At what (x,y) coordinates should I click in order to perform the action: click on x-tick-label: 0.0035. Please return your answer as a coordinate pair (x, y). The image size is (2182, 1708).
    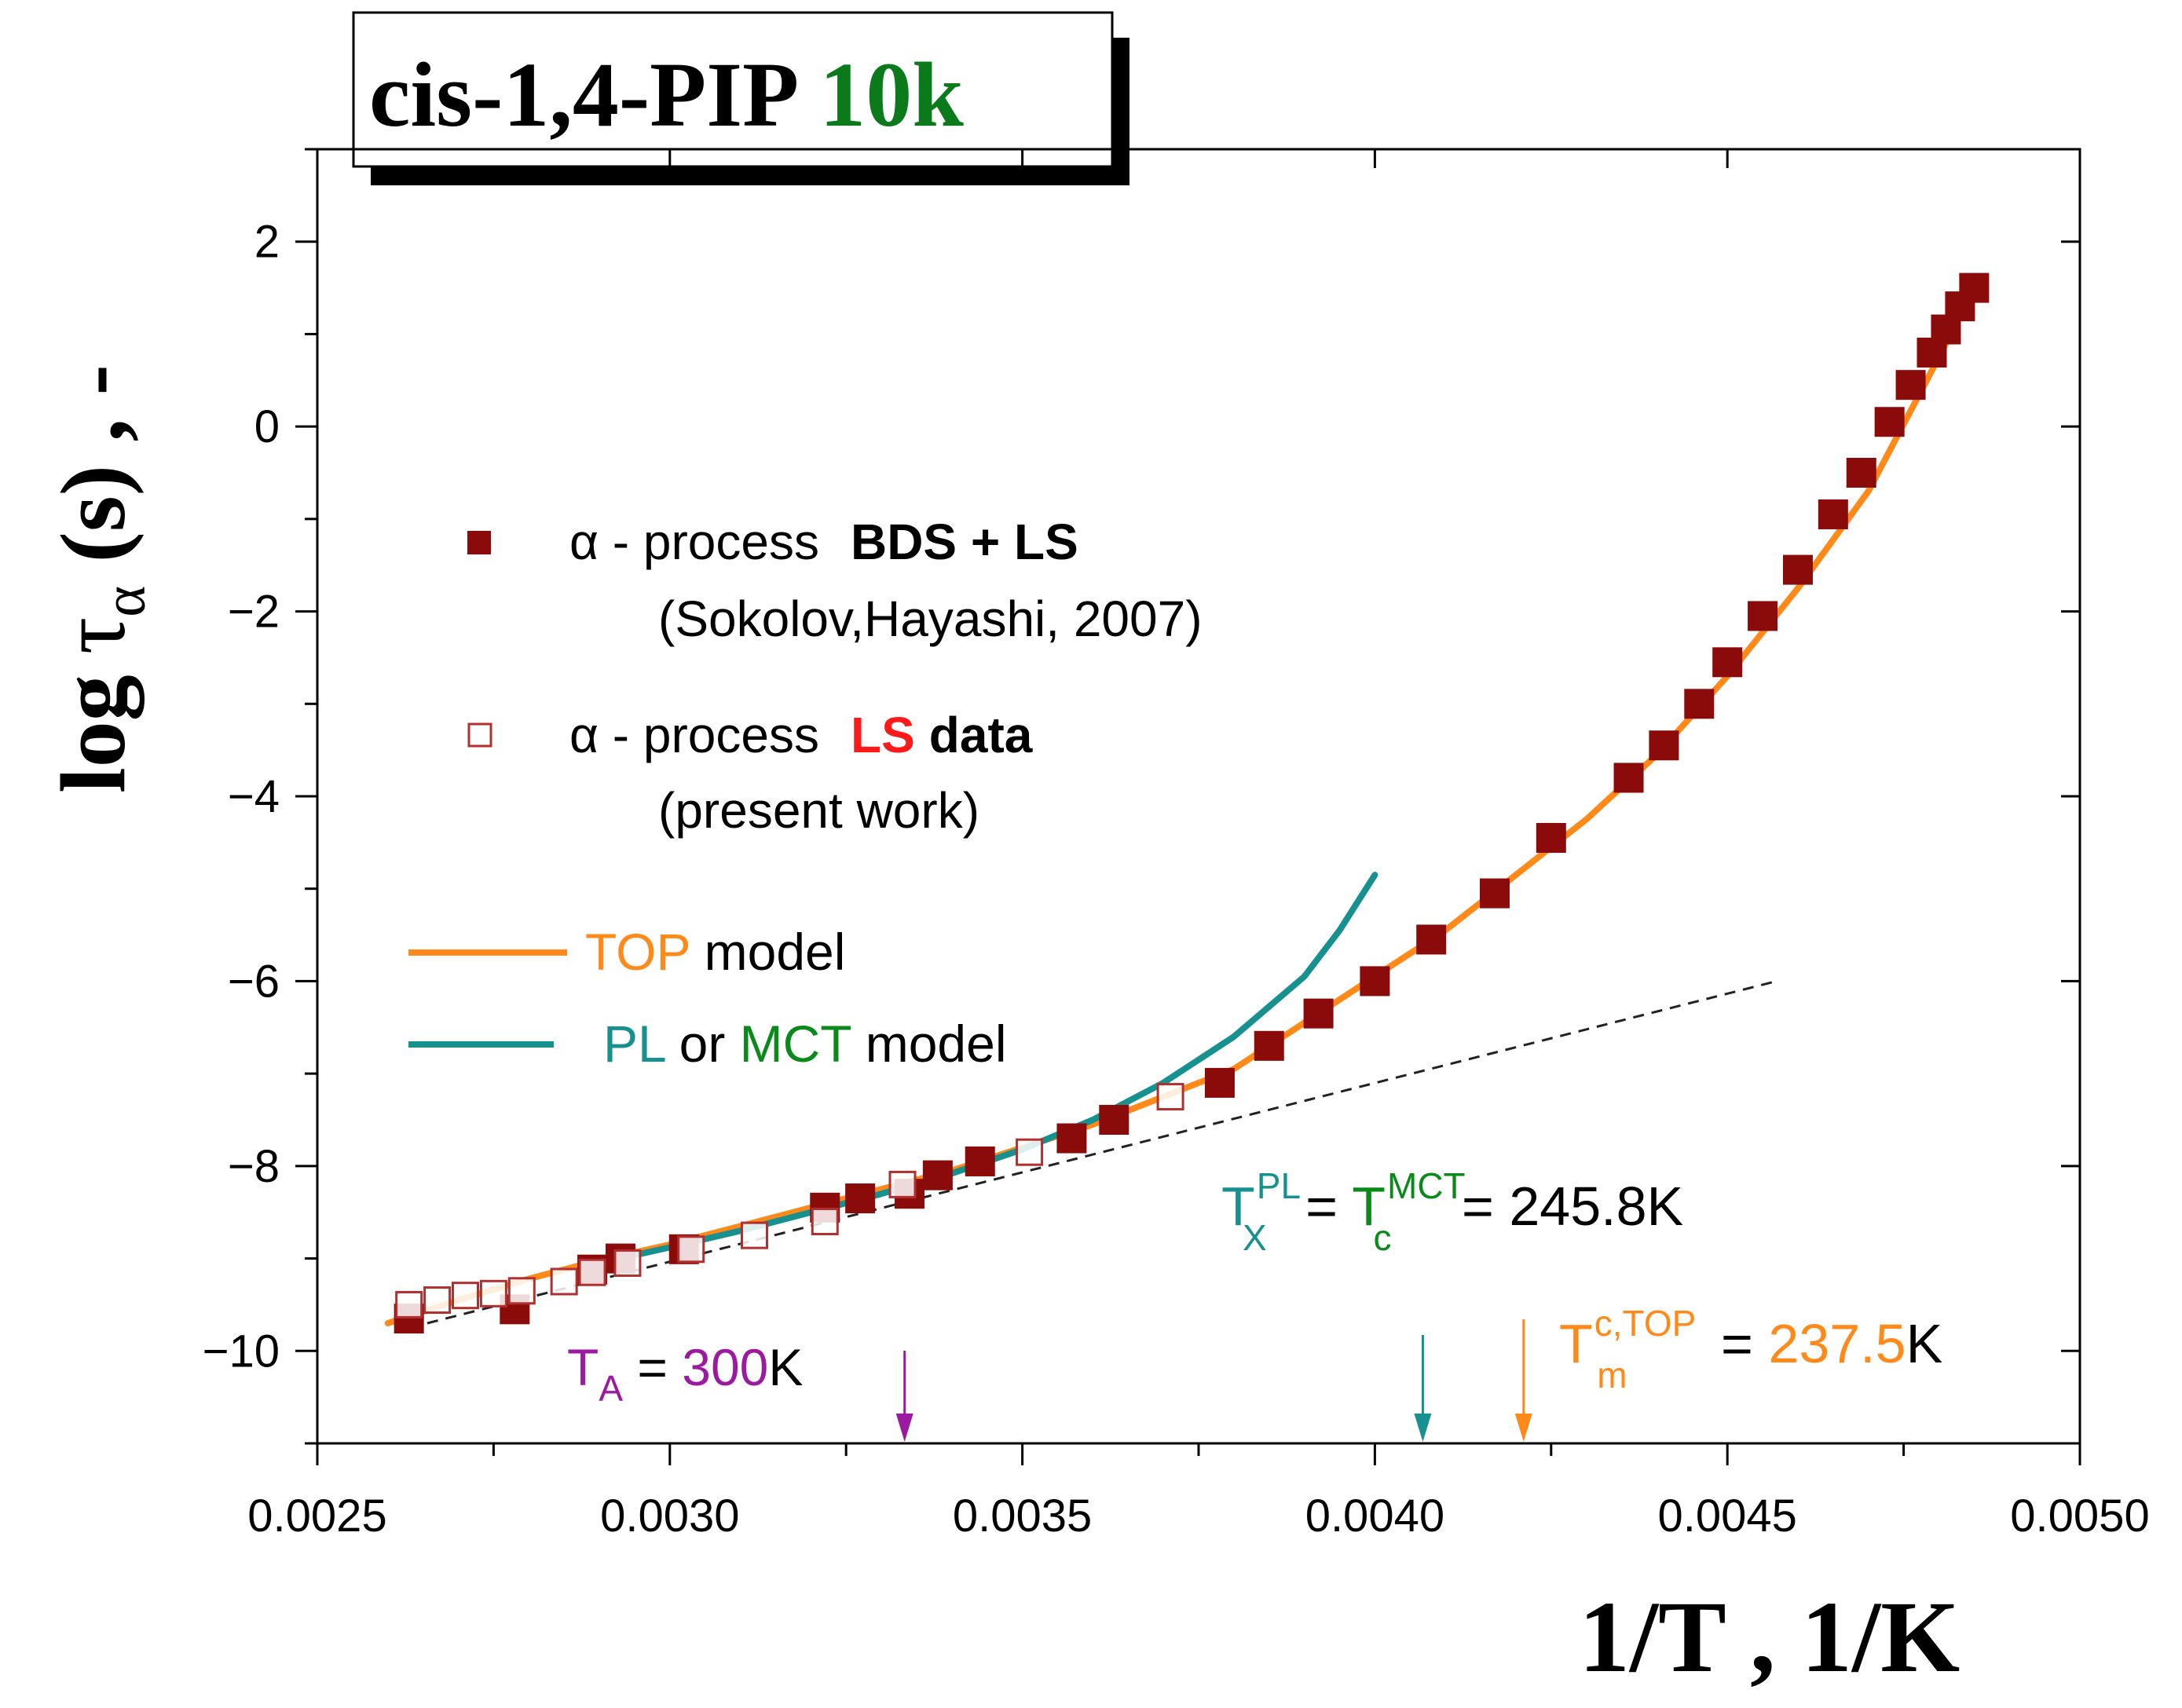
    Looking at the image, I should click on (1022, 1516).